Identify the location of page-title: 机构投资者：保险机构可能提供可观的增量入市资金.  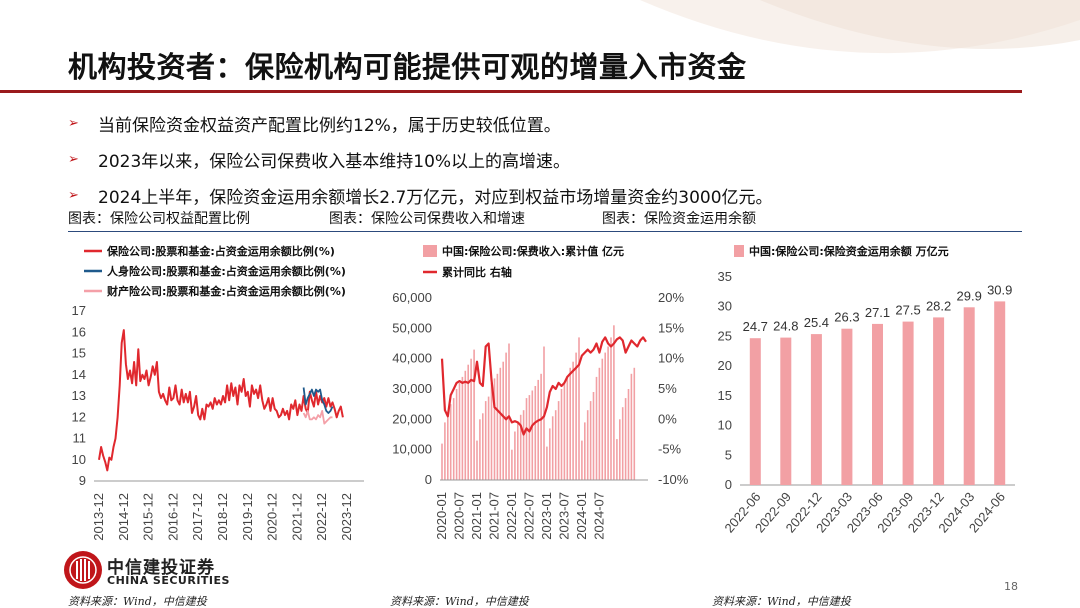
(407, 67).